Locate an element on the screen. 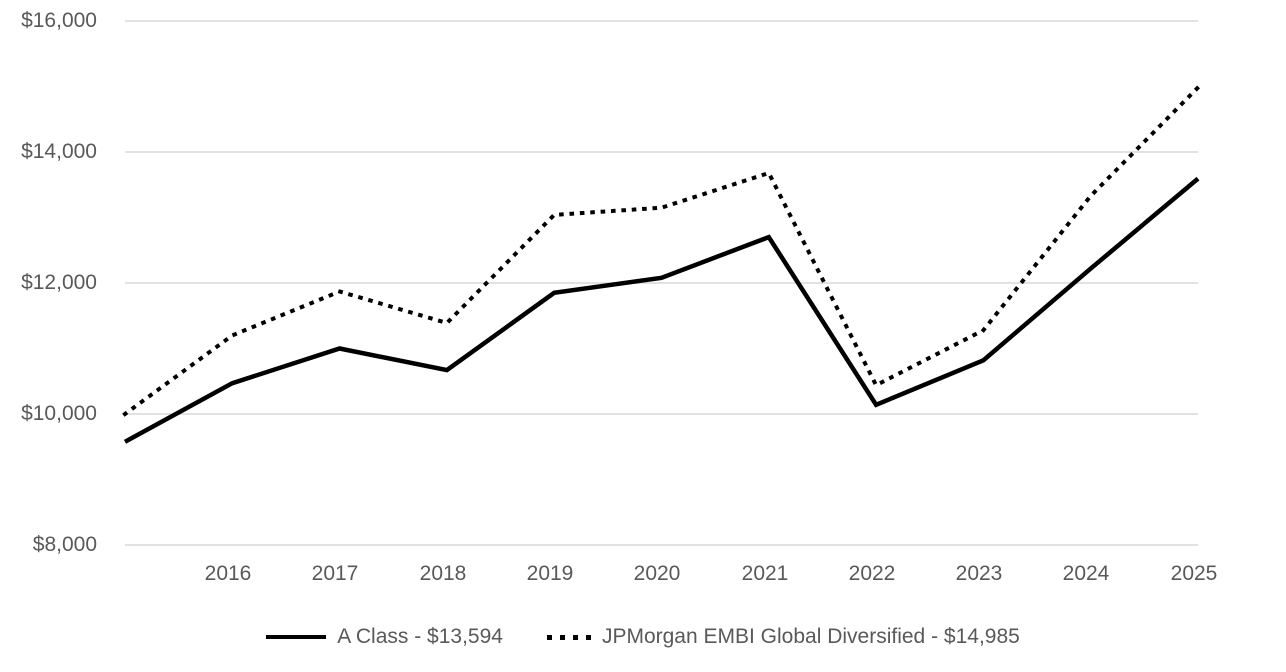 This screenshot has width=1286, height=672. x-axis-tick-label: 2025 is located at coordinates (1194, 573).